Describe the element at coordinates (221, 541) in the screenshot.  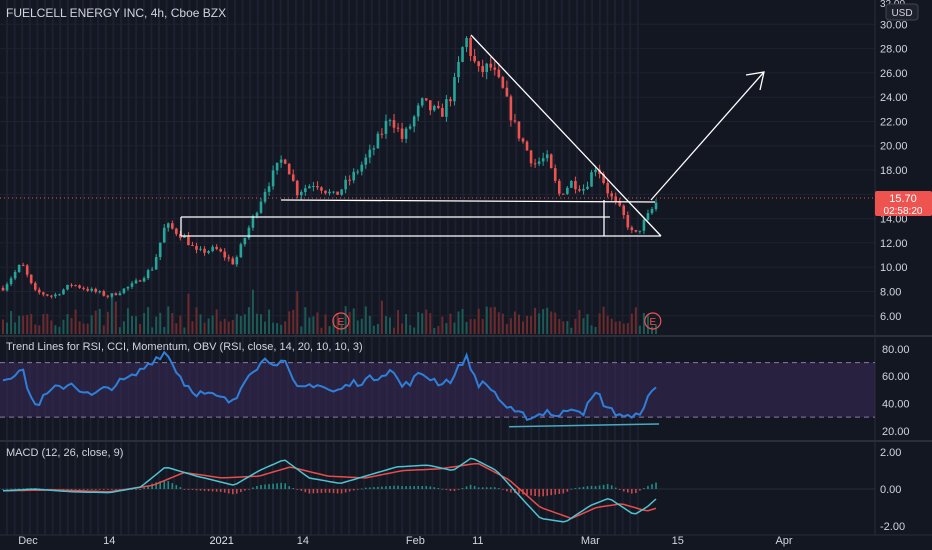
I see `time-tick-label: 2021` at that location.